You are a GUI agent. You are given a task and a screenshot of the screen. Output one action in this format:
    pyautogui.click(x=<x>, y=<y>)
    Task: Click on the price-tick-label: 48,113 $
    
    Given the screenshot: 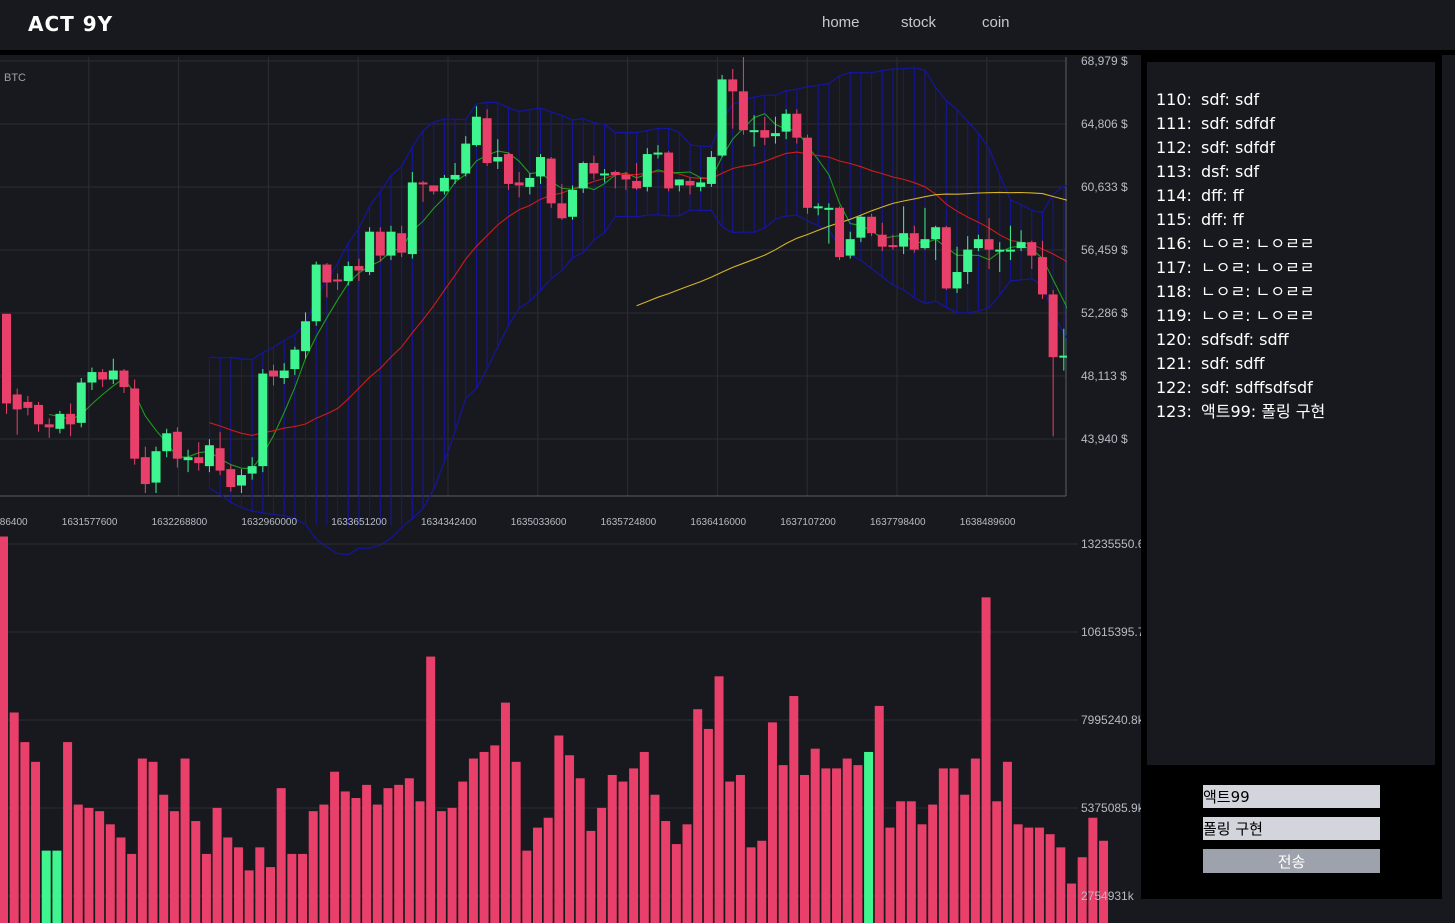 What is the action you would take?
    pyautogui.click(x=1104, y=376)
    